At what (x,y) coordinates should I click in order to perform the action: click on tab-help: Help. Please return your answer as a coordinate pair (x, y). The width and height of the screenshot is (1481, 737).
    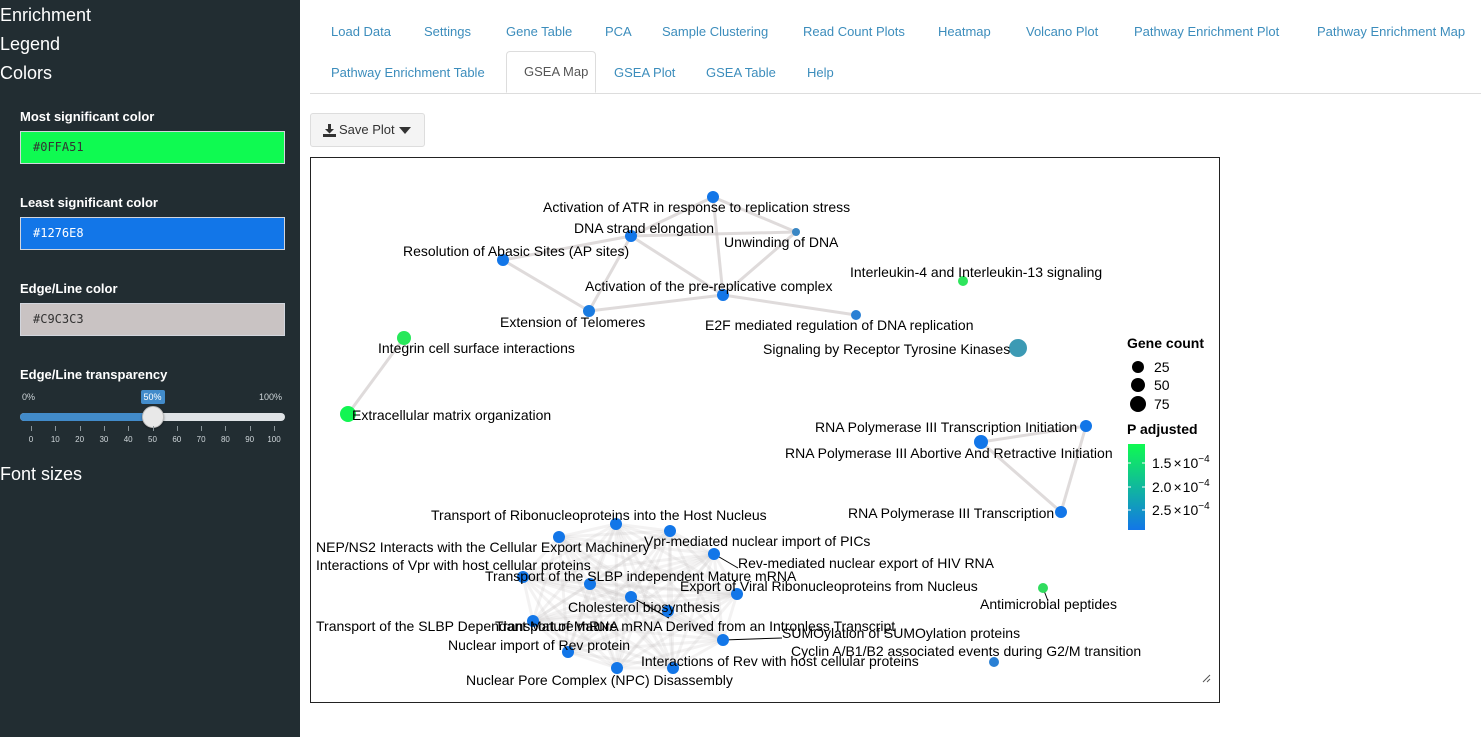
    Looking at the image, I should click on (820, 72).